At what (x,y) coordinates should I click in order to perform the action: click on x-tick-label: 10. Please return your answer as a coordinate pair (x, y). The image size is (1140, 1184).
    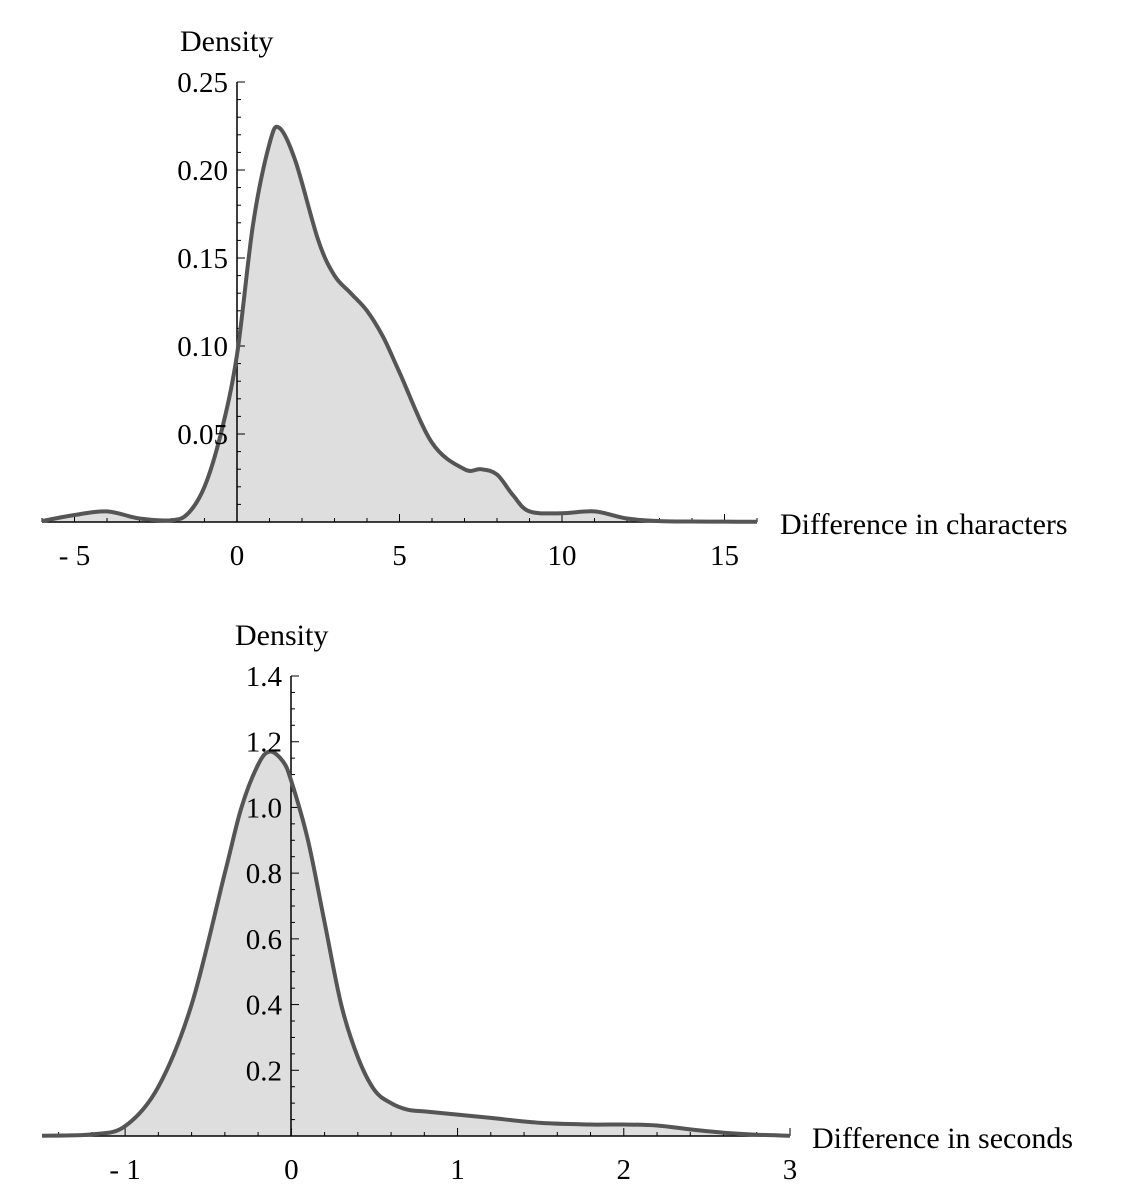
    Looking at the image, I should click on (562, 556).